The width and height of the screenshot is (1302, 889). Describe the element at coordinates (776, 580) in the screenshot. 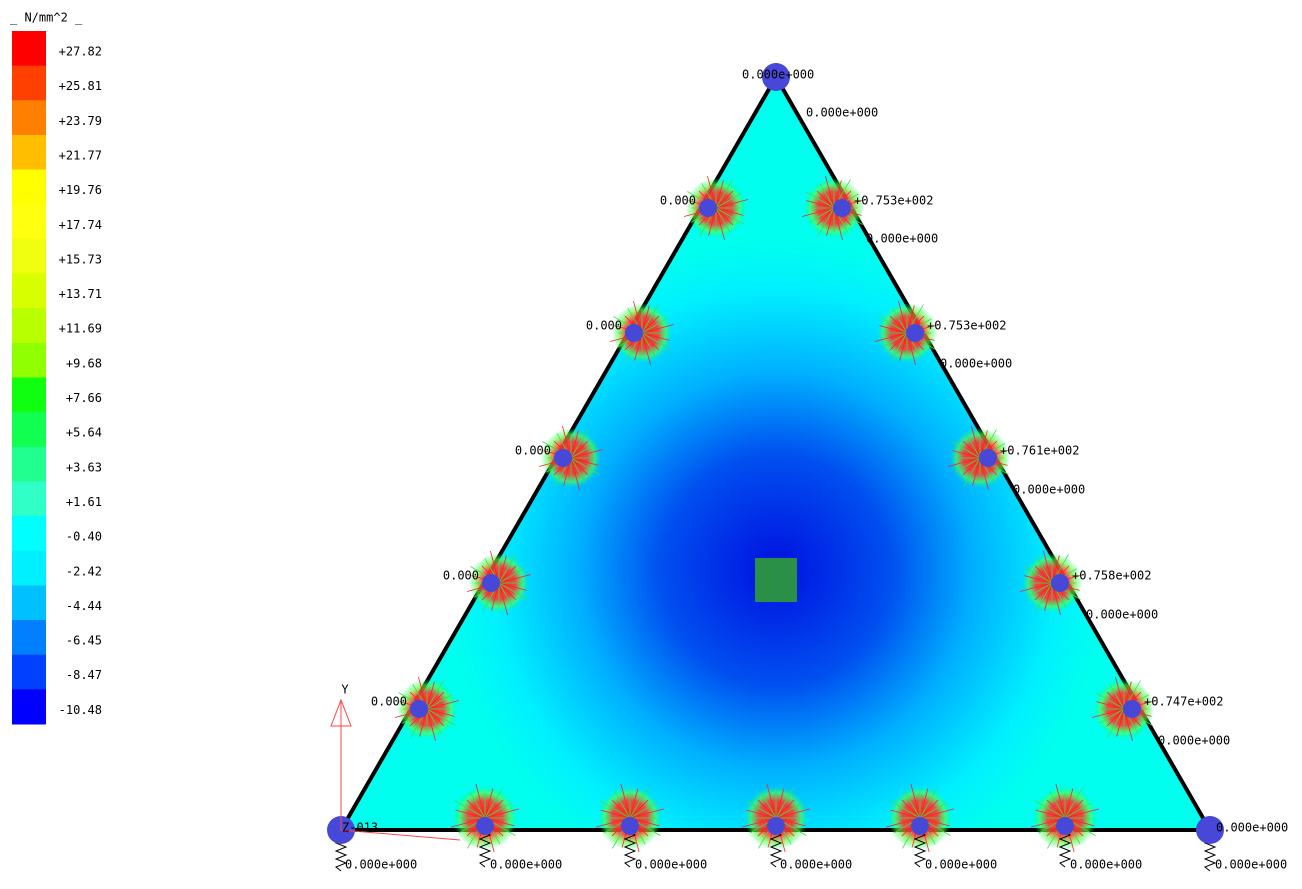

I see `load-patch` at that location.